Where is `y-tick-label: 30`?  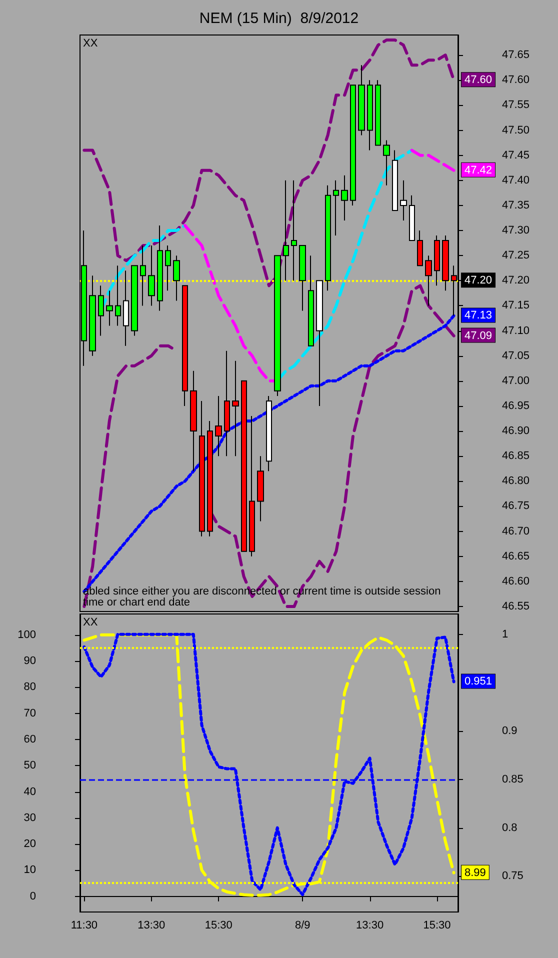 y-tick-label: 30 is located at coordinates (30, 818).